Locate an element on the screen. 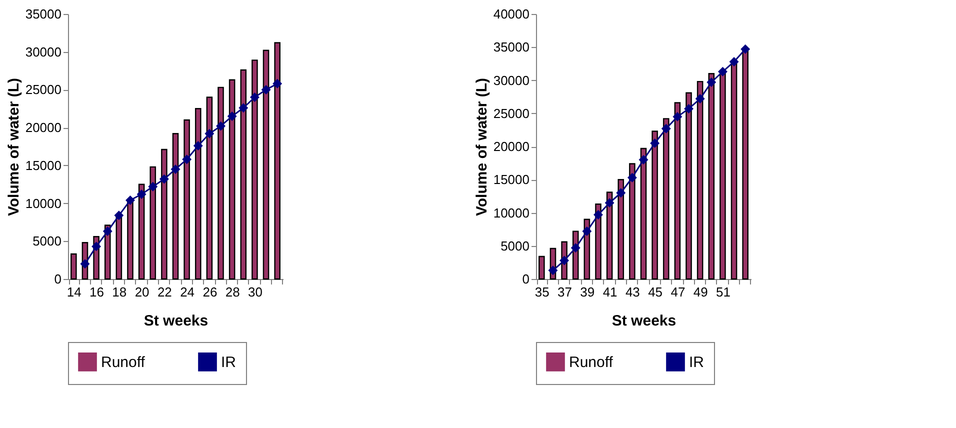  legend-label: IR is located at coordinates (696, 362).